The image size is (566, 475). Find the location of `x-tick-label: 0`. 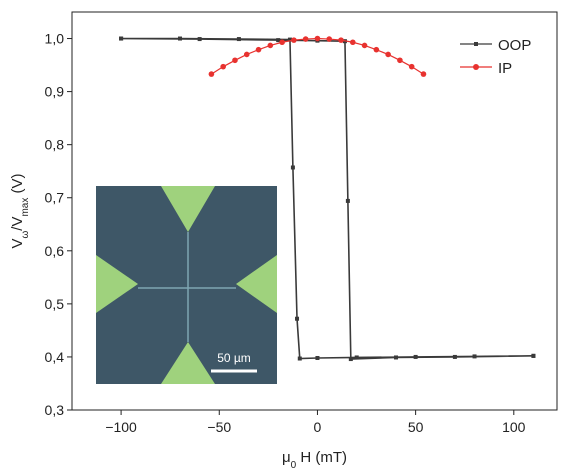

x-tick-label: 0 is located at coordinates (318, 427).